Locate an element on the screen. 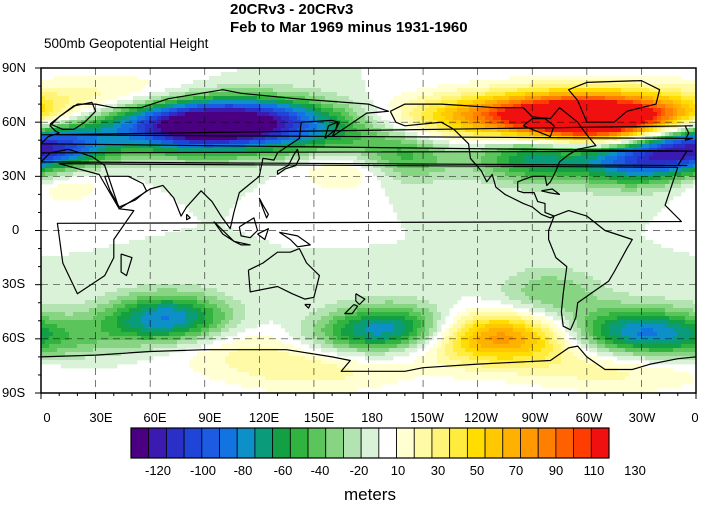 This screenshot has height=505, width=707. colorbar is located at coordinates (370, 443).